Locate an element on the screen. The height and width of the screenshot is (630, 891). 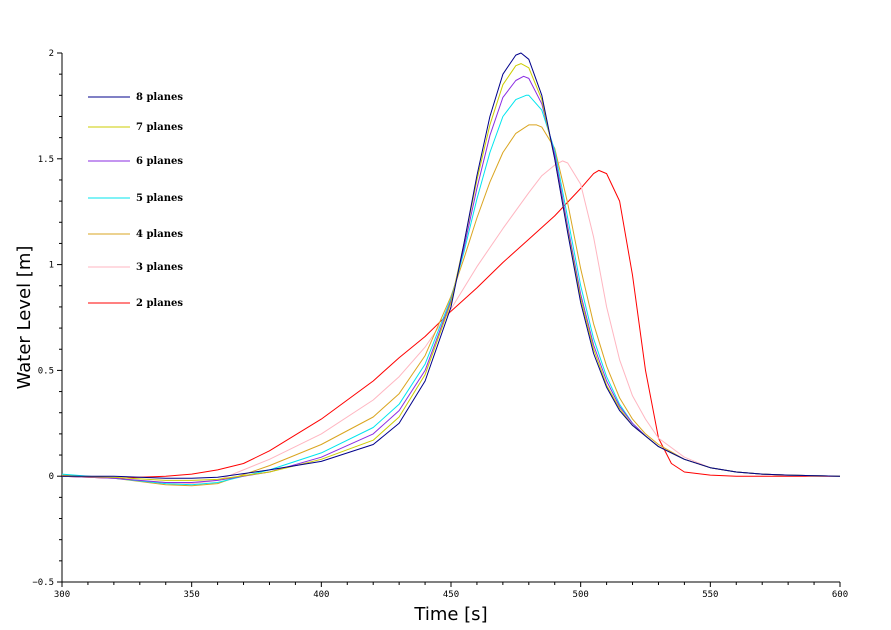
x-tick-label: 600 is located at coordinates (840, 595).